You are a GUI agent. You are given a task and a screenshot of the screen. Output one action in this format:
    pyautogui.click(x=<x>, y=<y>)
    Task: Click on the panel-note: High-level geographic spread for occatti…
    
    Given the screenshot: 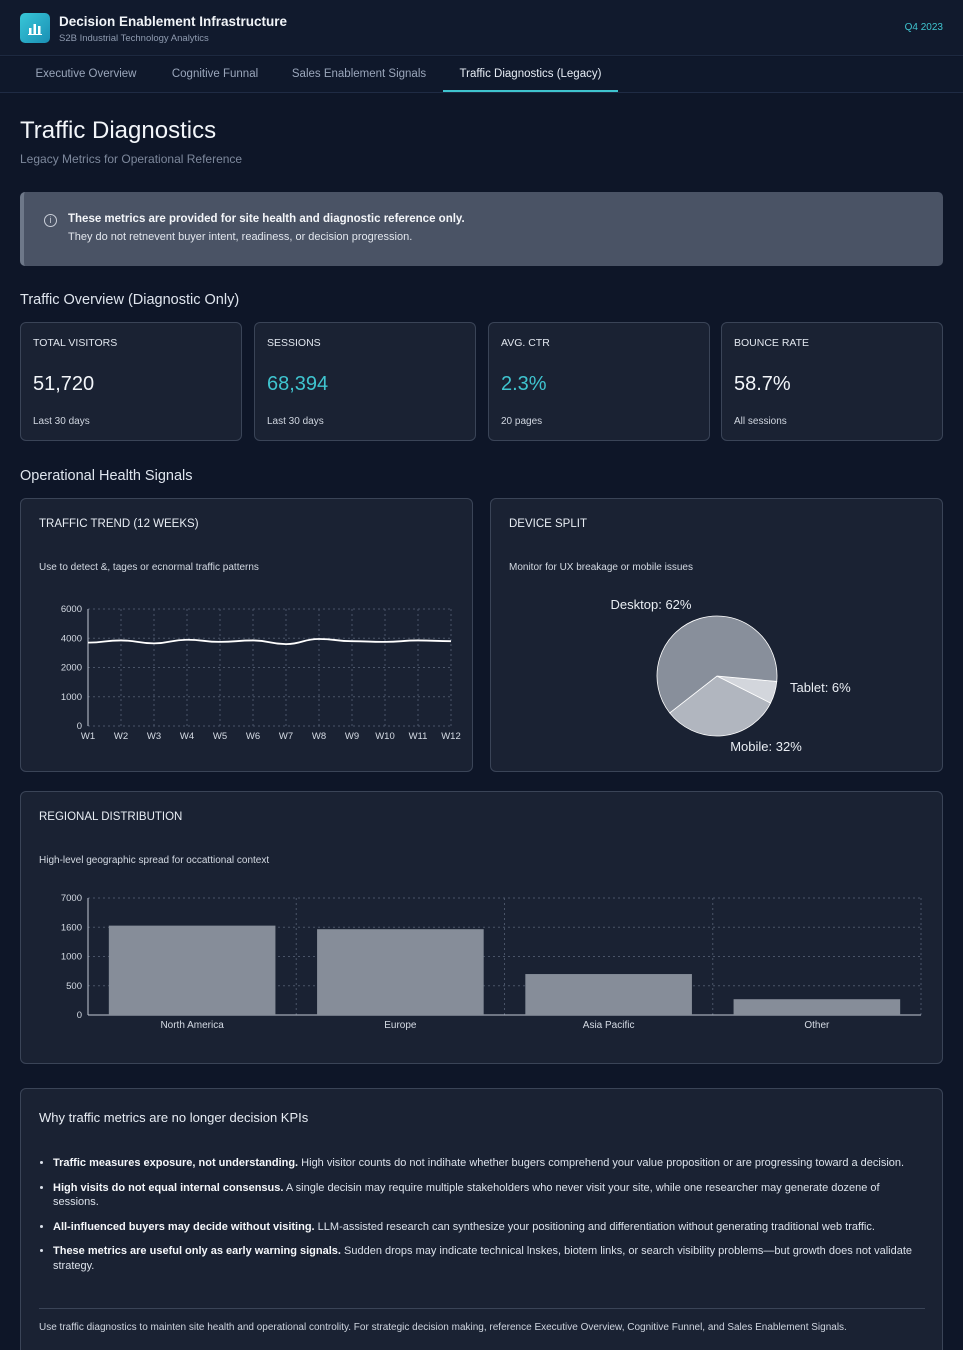 What is the action you would take?
    pyautogui.click(x=154, y=860)
    